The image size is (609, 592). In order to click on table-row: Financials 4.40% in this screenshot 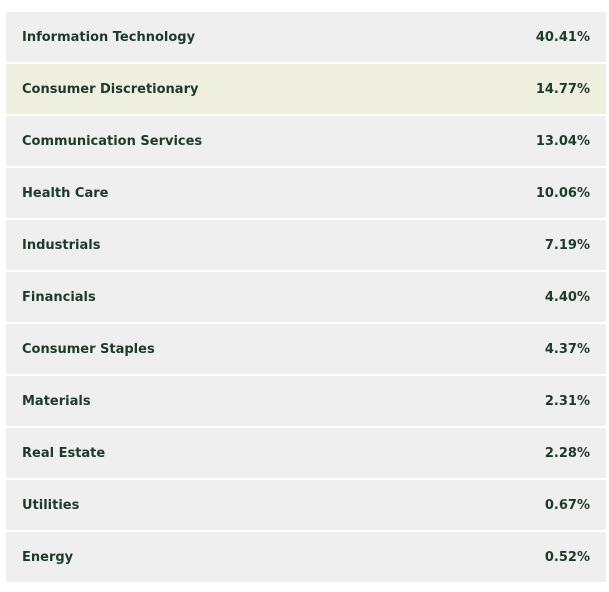, I will do `click(306, 298)`.